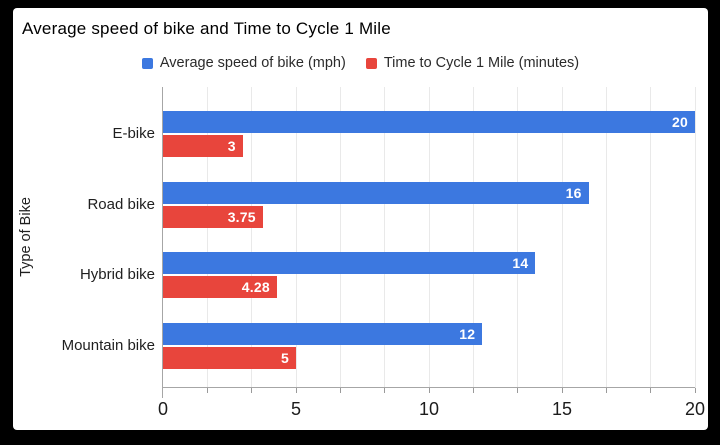 The height and width of the screenshot is (445, 720). Describe the element at coordinates (26, 237) in the screenshot. I see `y-axis-title: Type of Bike` at that location.